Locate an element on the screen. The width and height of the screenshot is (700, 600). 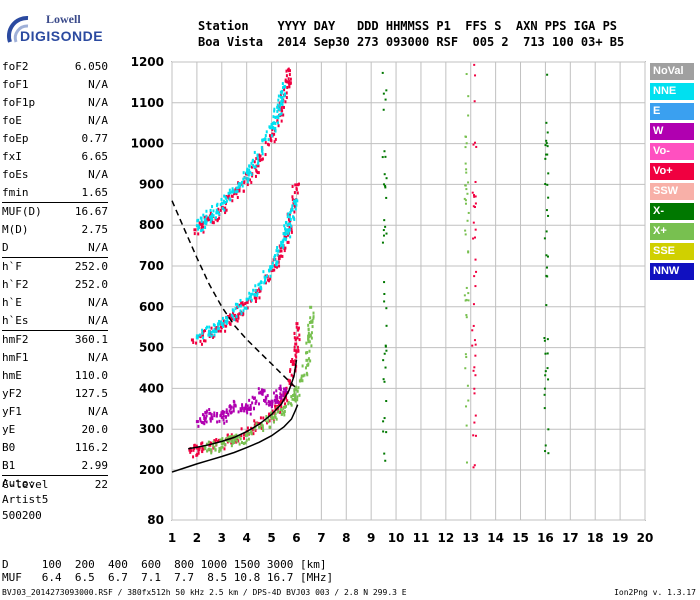
param-row: h`E N/A is located at coordinates (55, 303).